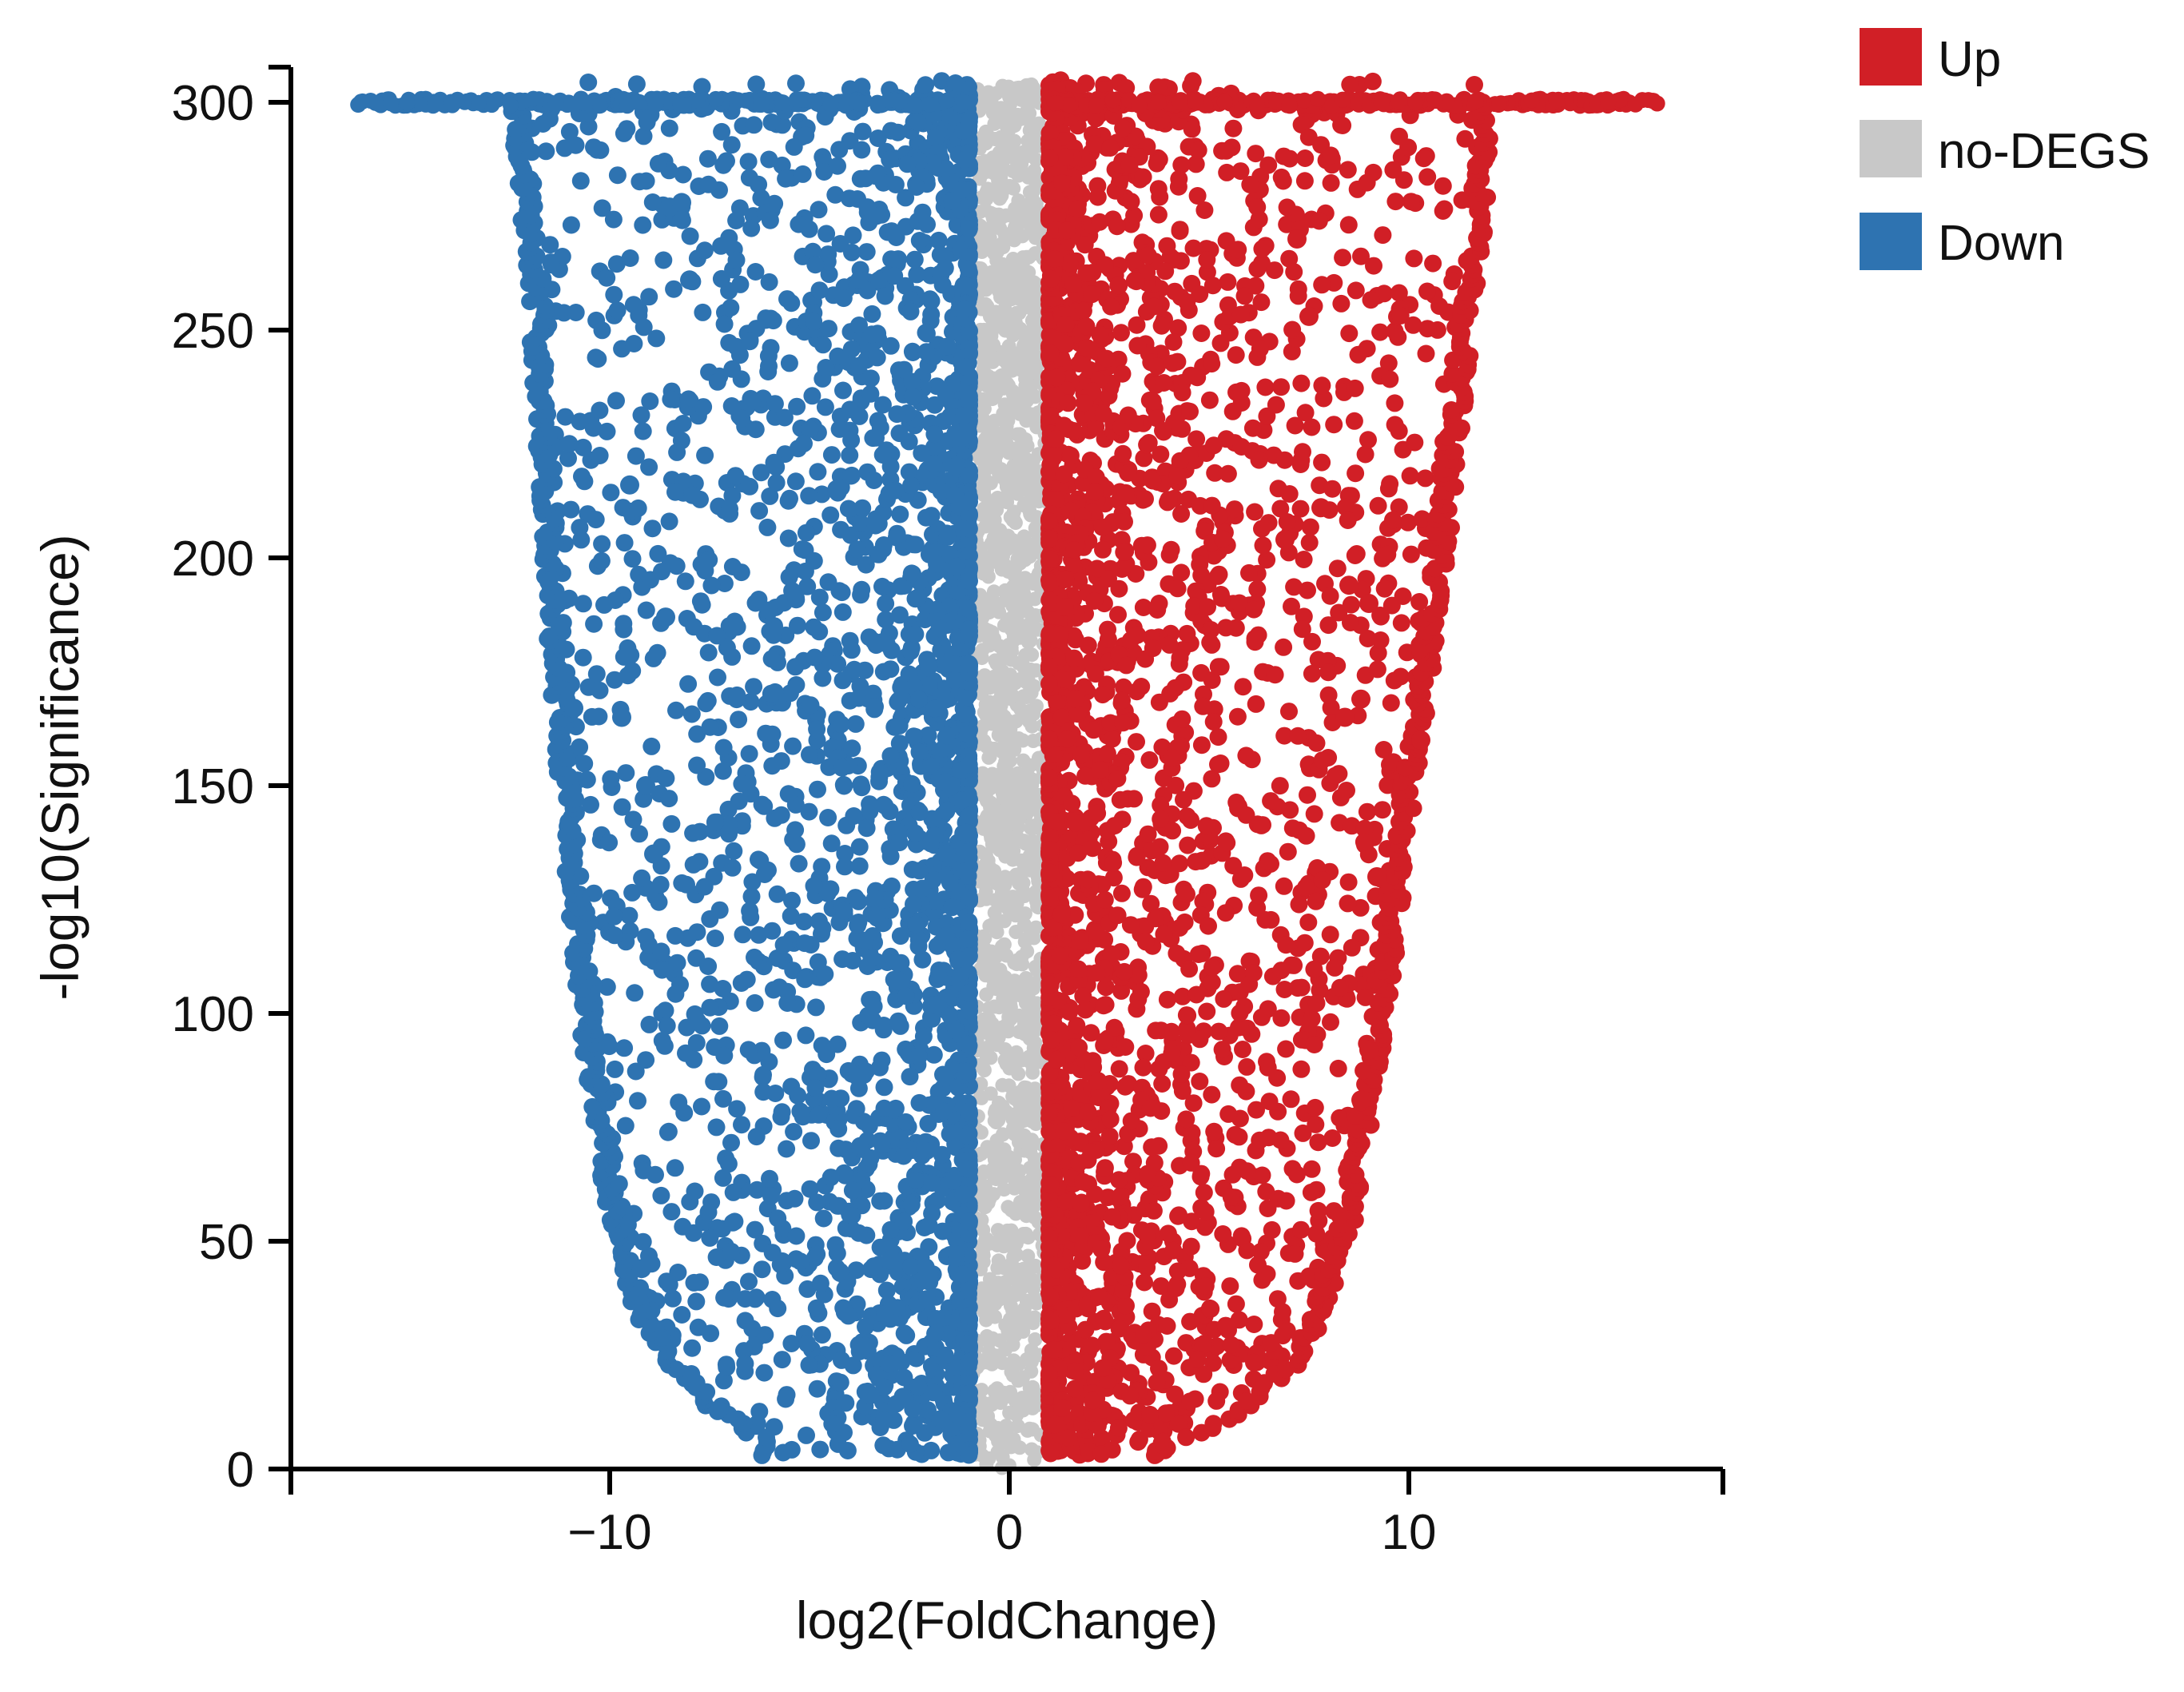  What do you see at coordinates (665, 617) in the screenshot?
I see `point-down-outlier` at bounding box center [665, 617].